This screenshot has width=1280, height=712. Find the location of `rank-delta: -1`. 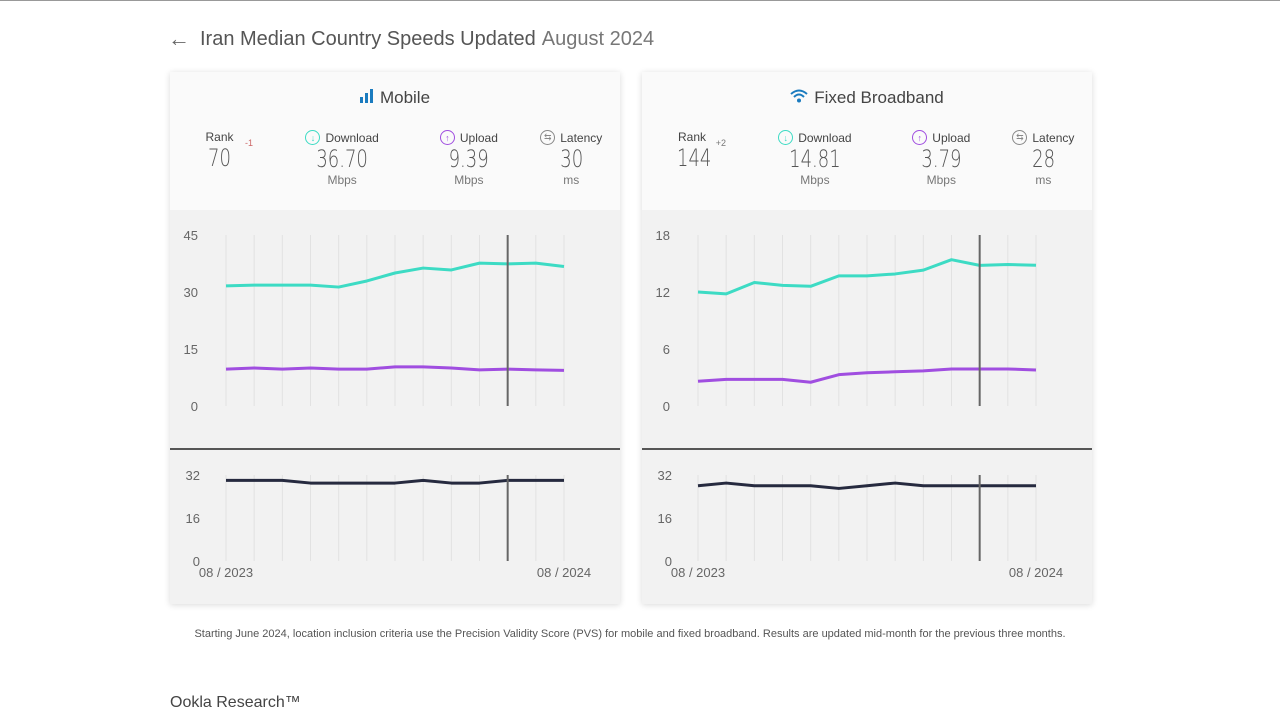

rank-delta: -1 is located at coordinates (248, 143).